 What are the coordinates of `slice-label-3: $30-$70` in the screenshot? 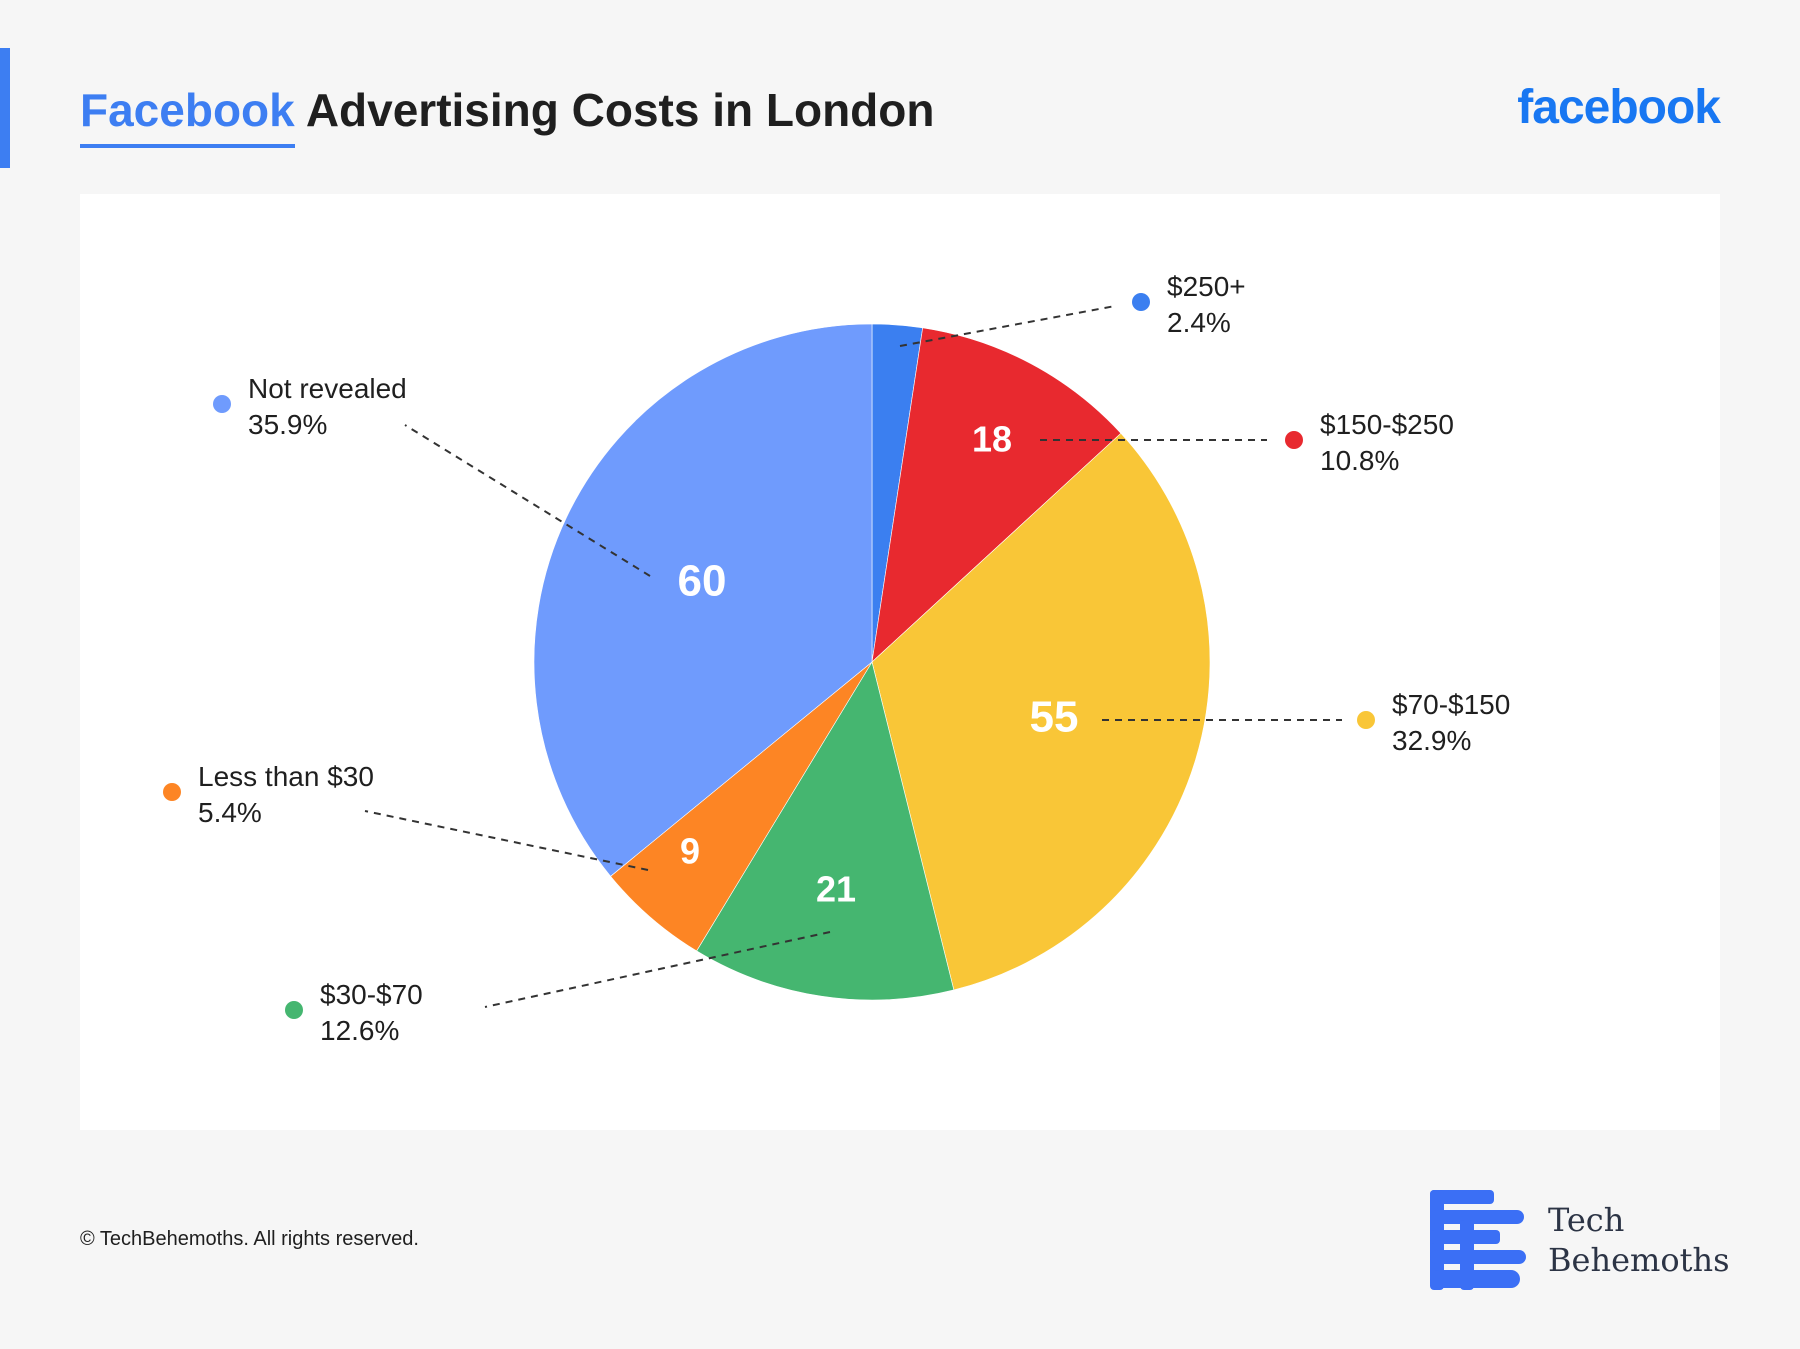 It's located at (371, 994).